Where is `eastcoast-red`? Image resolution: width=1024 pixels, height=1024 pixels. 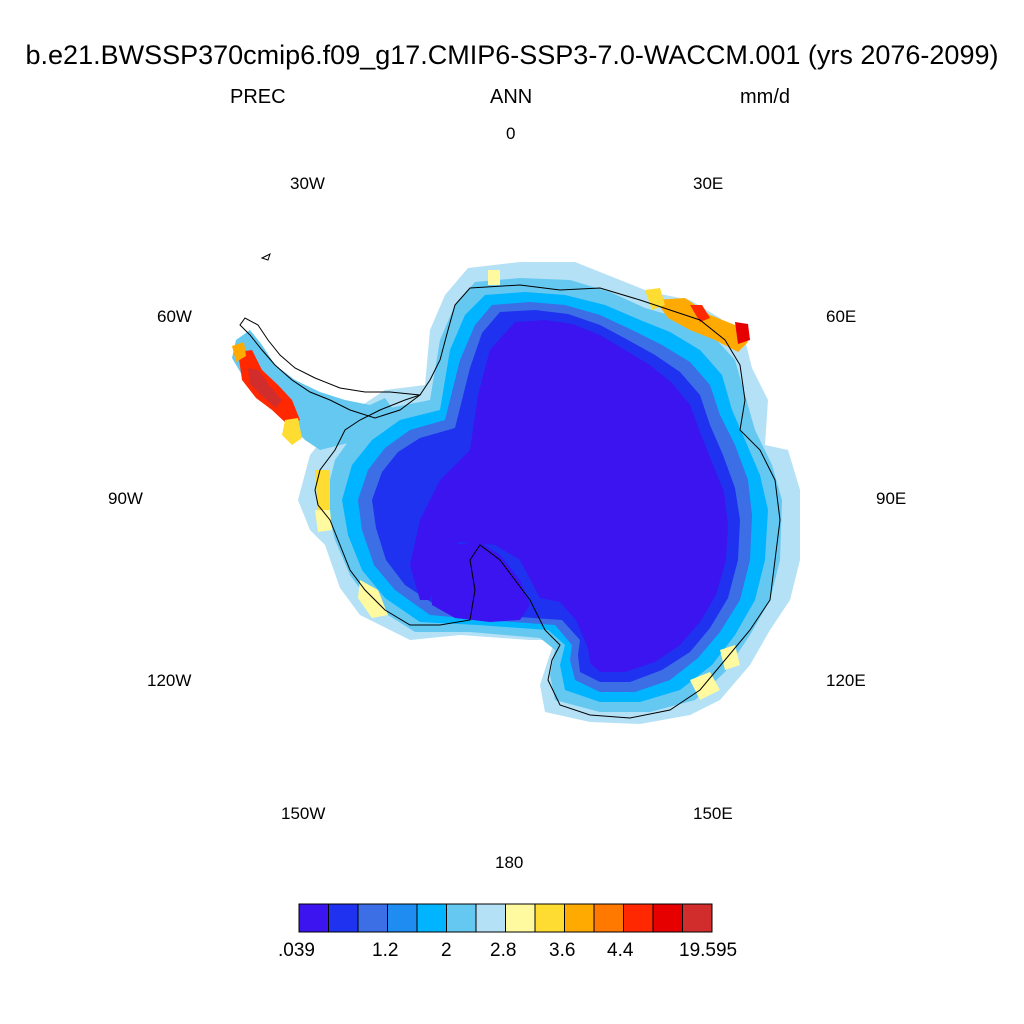 eastcoast-red is located at coordinates (700, 313).